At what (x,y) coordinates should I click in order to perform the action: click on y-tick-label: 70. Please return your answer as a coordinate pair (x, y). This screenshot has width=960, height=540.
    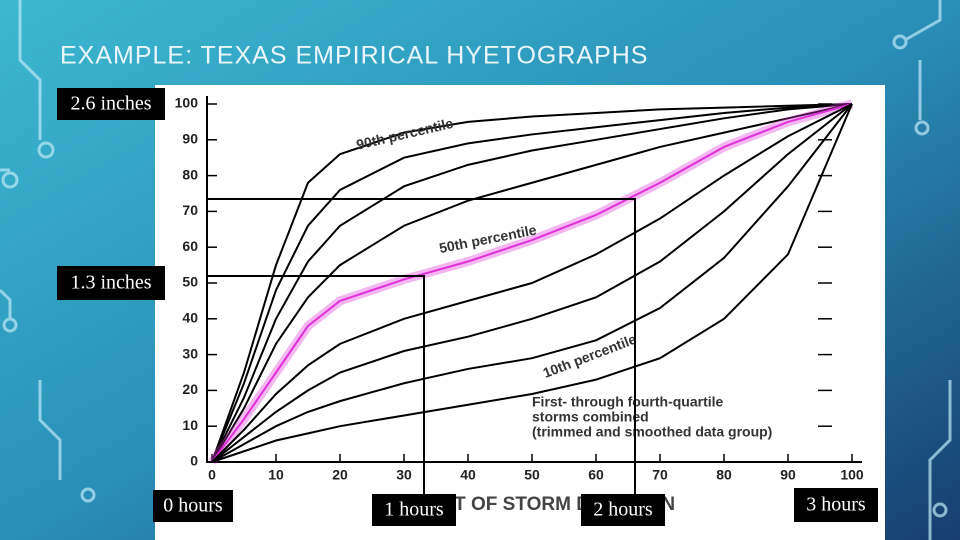
    Looking at the image, I should click on (190, 210).